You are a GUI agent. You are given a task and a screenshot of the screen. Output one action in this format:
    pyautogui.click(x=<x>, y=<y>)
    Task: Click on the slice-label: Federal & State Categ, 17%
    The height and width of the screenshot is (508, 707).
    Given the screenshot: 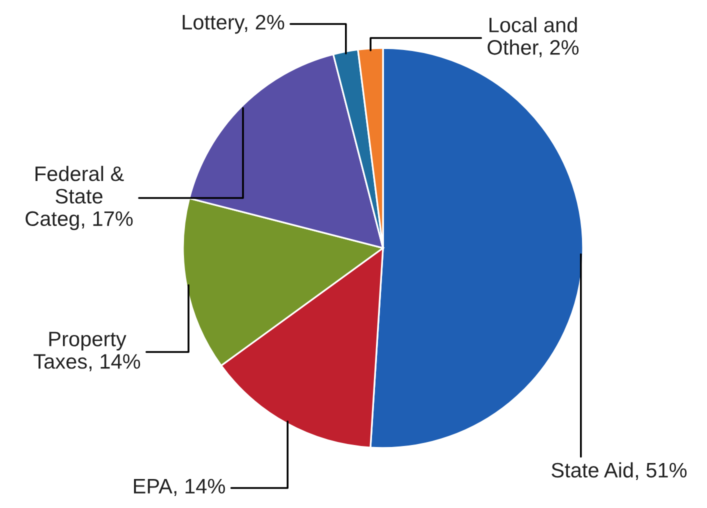 What is the action you would take?
    pyautogui.click(x=79, y=198)
    